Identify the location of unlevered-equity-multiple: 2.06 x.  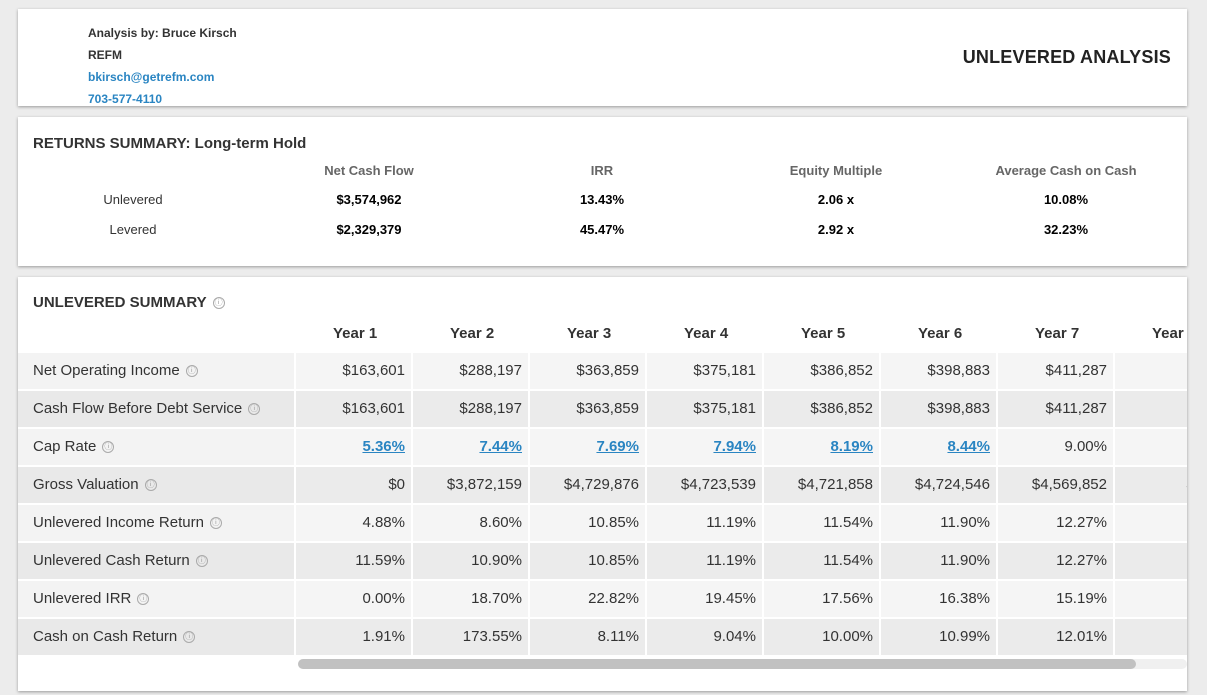
(836, 199).